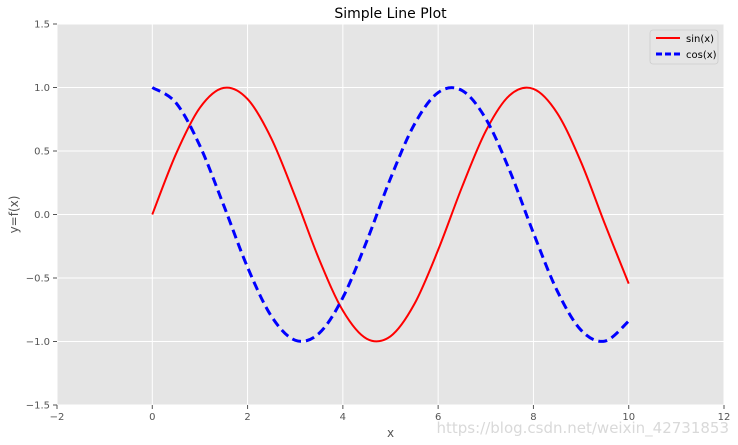  Describe the element at coordinates (533, 417) in the screenshot. I see `x-tick-label: 8` at that location.